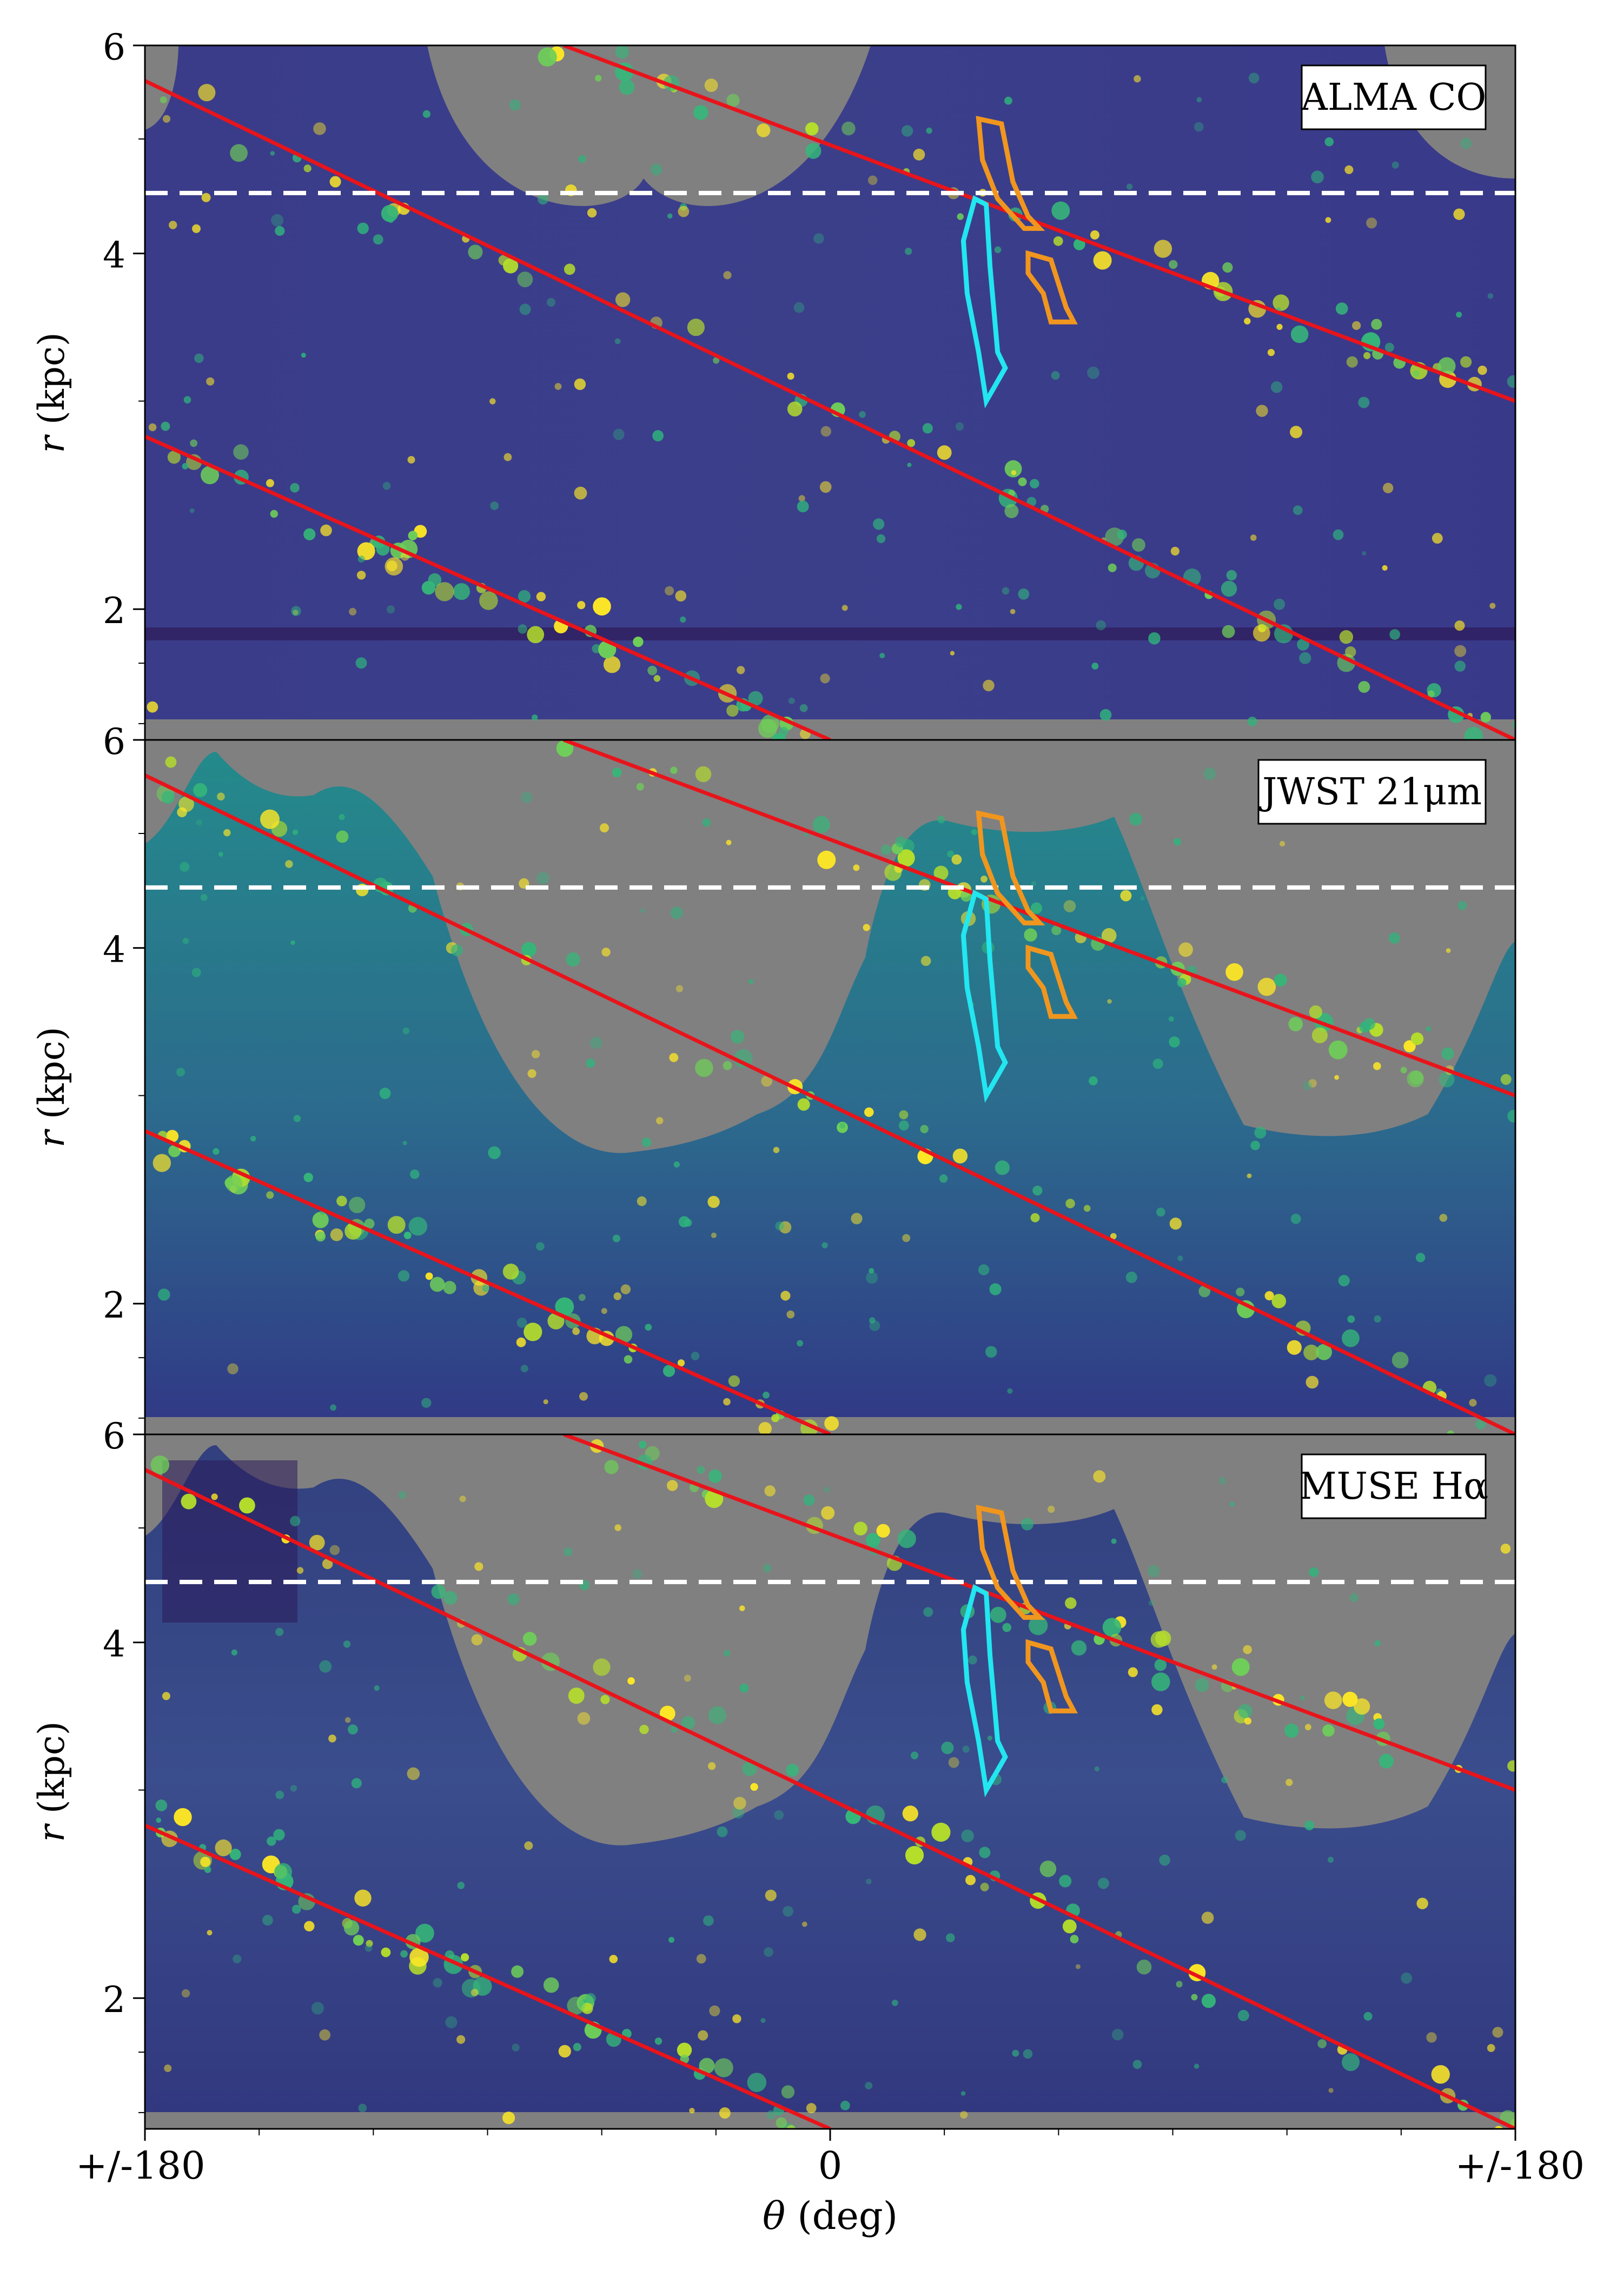 This screenshot has height=2296, width=1610. What do you see at coordinates (114, 742) in the screenshot?
I see `panel-jwst-ytick-label-2: 6` at bounding box center [114, 742].